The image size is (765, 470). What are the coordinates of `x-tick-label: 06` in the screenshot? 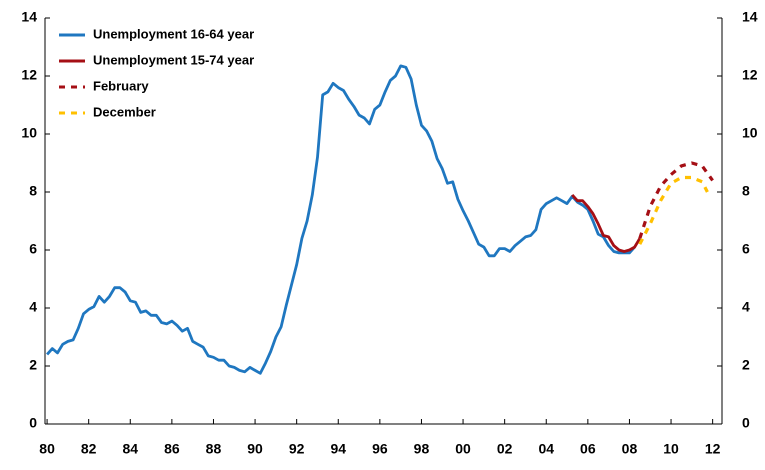 It's located at (588, 449).